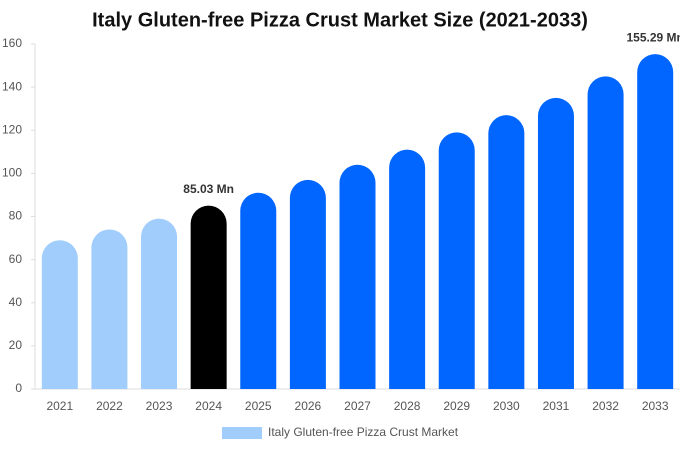  What do you see at coordinates (159, 406) in the screenshot?
I see `x-tick-label: 2023` at bounding box center [159, 406].